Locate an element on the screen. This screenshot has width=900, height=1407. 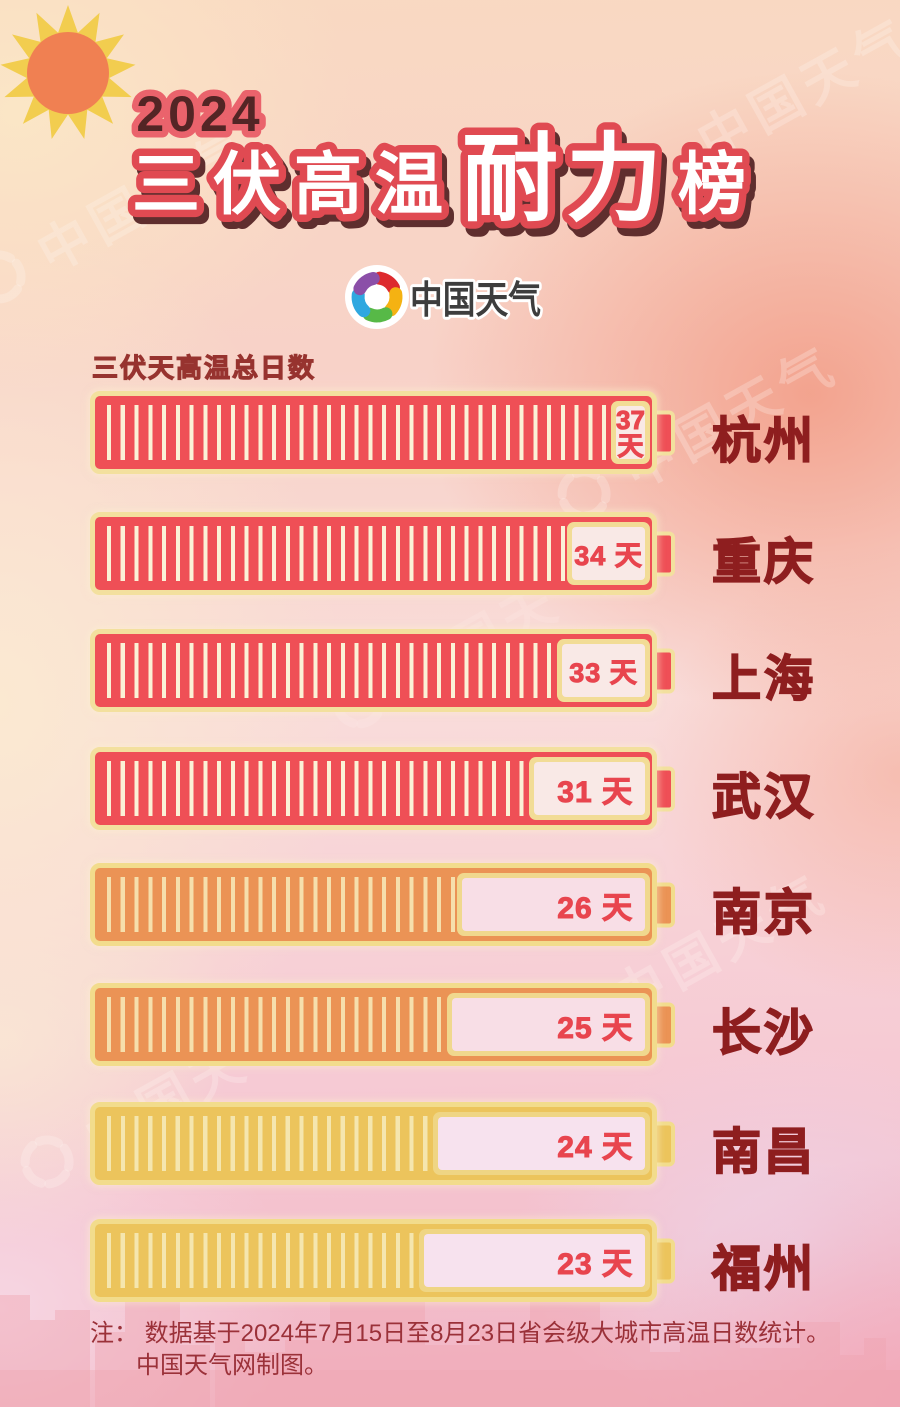
svg-text: 中国天气 is located at coordinates (475, 301).